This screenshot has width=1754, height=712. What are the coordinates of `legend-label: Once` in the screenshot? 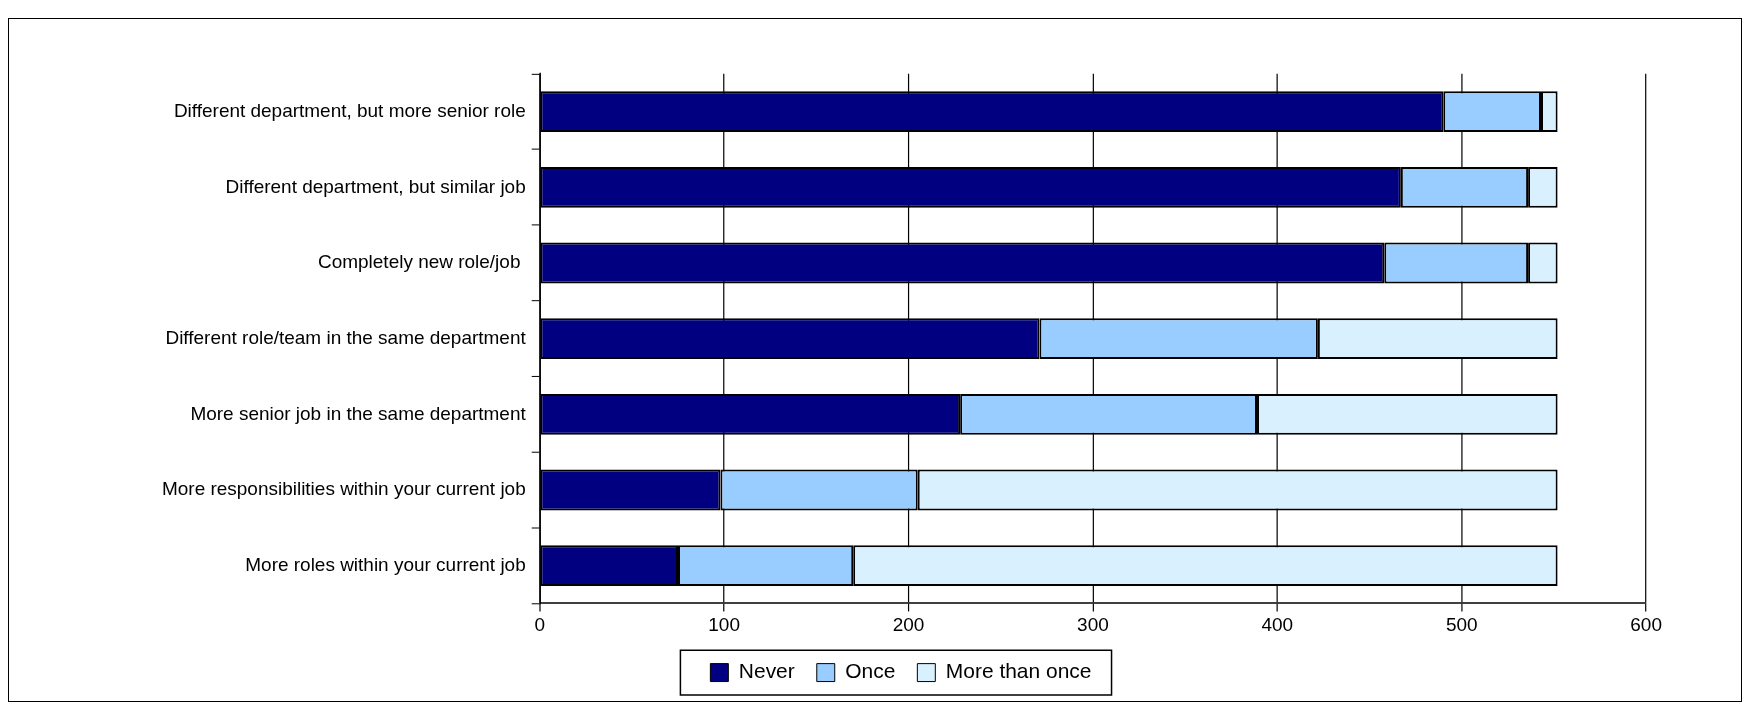 It's located at (870, 671).